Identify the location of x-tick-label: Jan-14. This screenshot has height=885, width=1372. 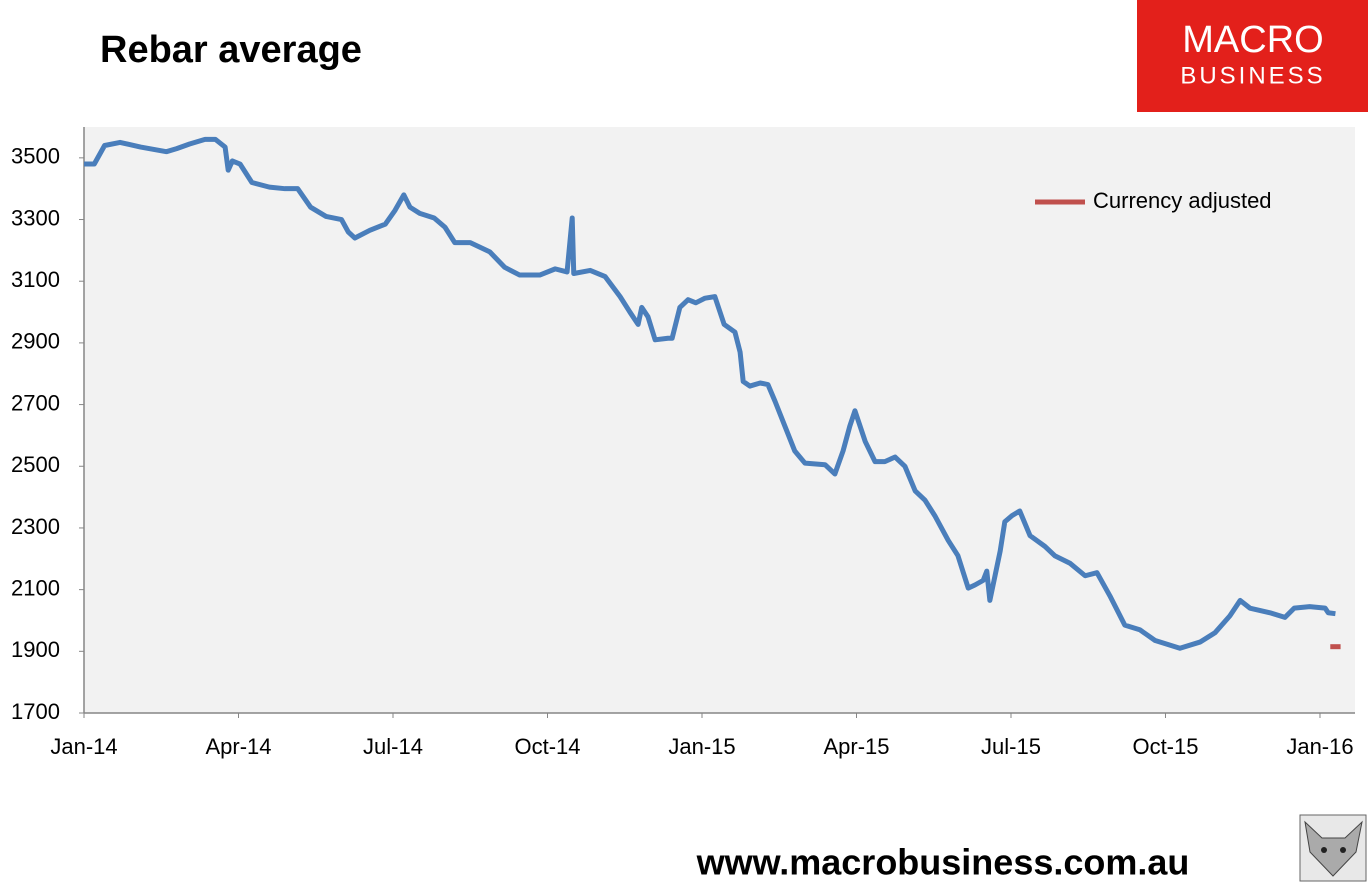
(83, 746).